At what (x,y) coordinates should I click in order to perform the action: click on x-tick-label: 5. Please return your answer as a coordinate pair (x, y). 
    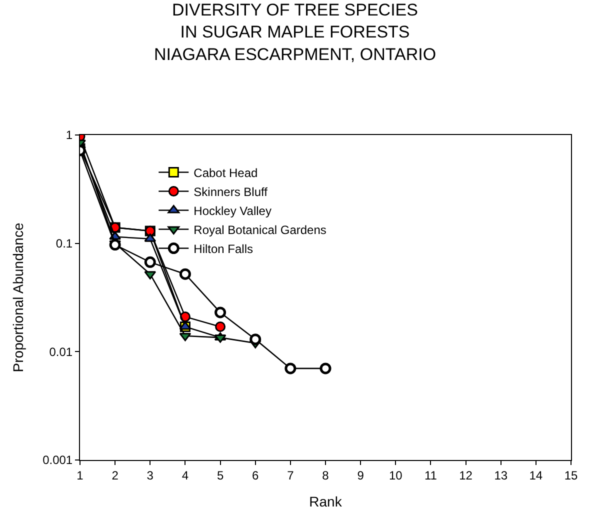
    Looking at the image, I should click on (220, 475).